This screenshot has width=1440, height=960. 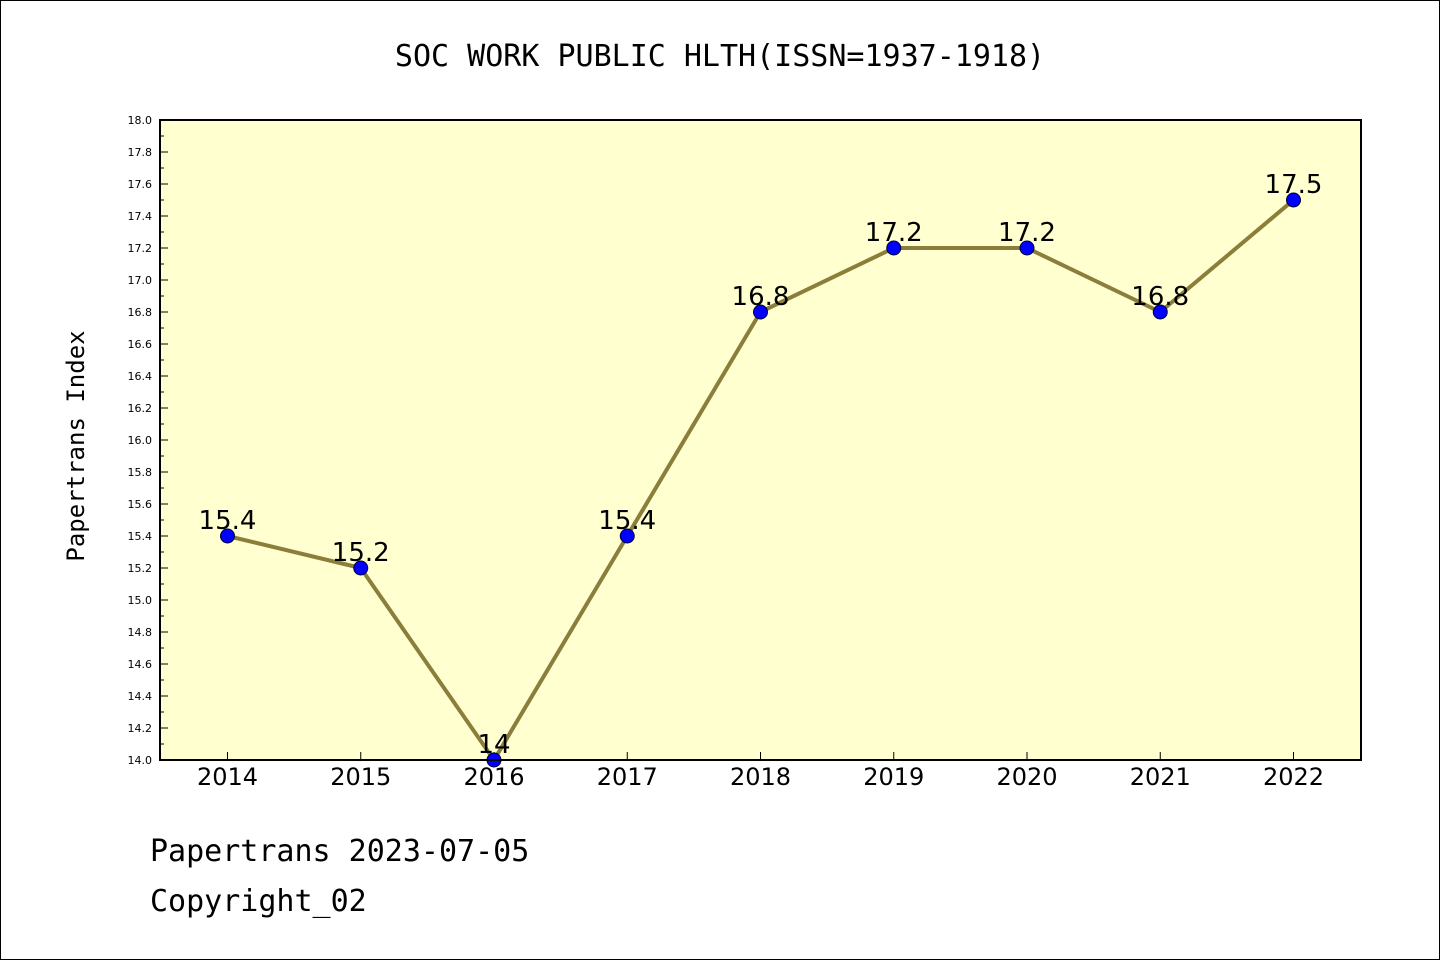 I want to click on y-tick-label: 14.6, so click(x=140, y=664).